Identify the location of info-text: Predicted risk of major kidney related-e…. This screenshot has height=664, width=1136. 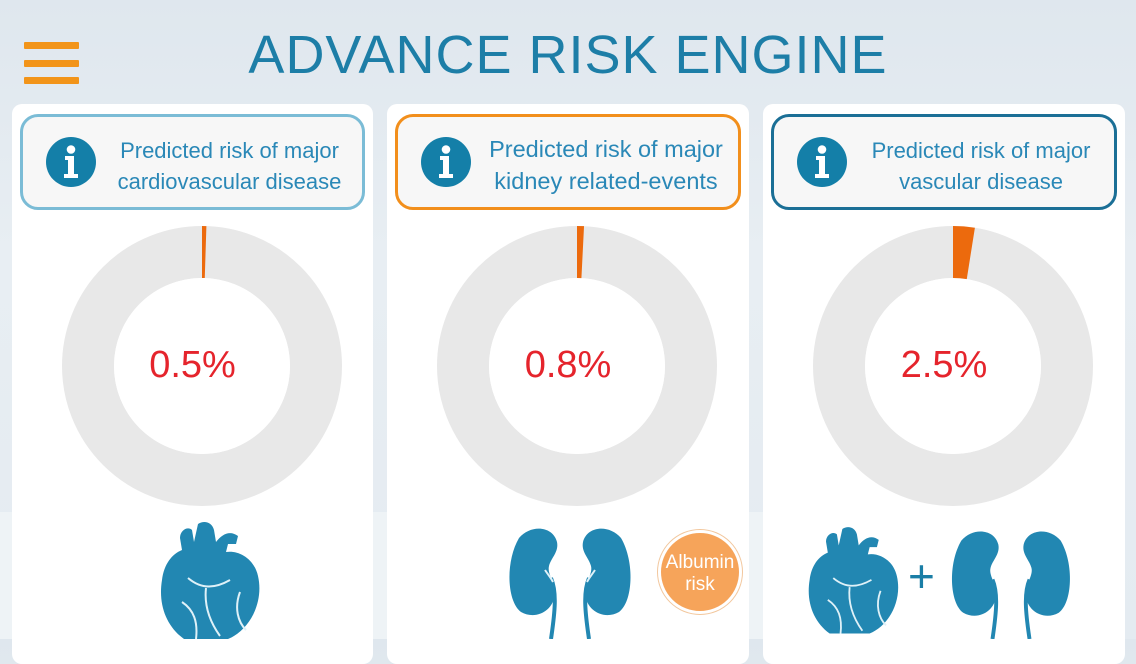
(606, 165).